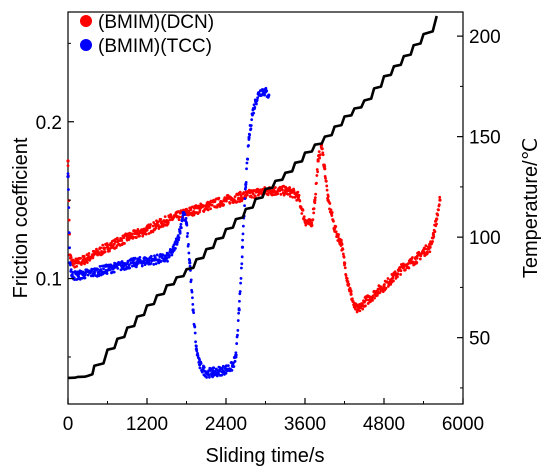 This screenshot has height=472, width=550. I want to click on legend-label-tcc: (BMIM)(TCC), so click(155, 46).